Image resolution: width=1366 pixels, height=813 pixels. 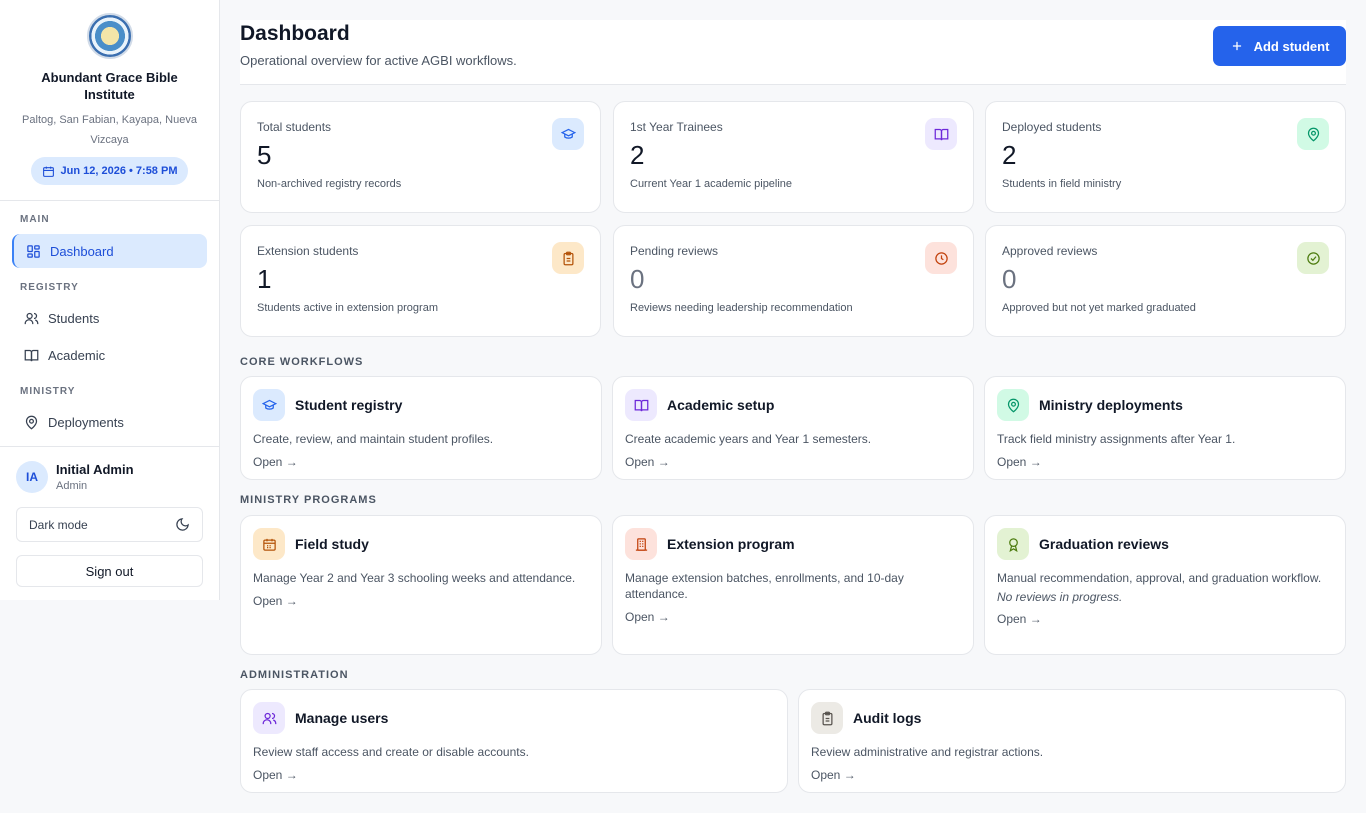 I want to click on stat-label: 1st Year Trainees, so click(x=676, y=127).